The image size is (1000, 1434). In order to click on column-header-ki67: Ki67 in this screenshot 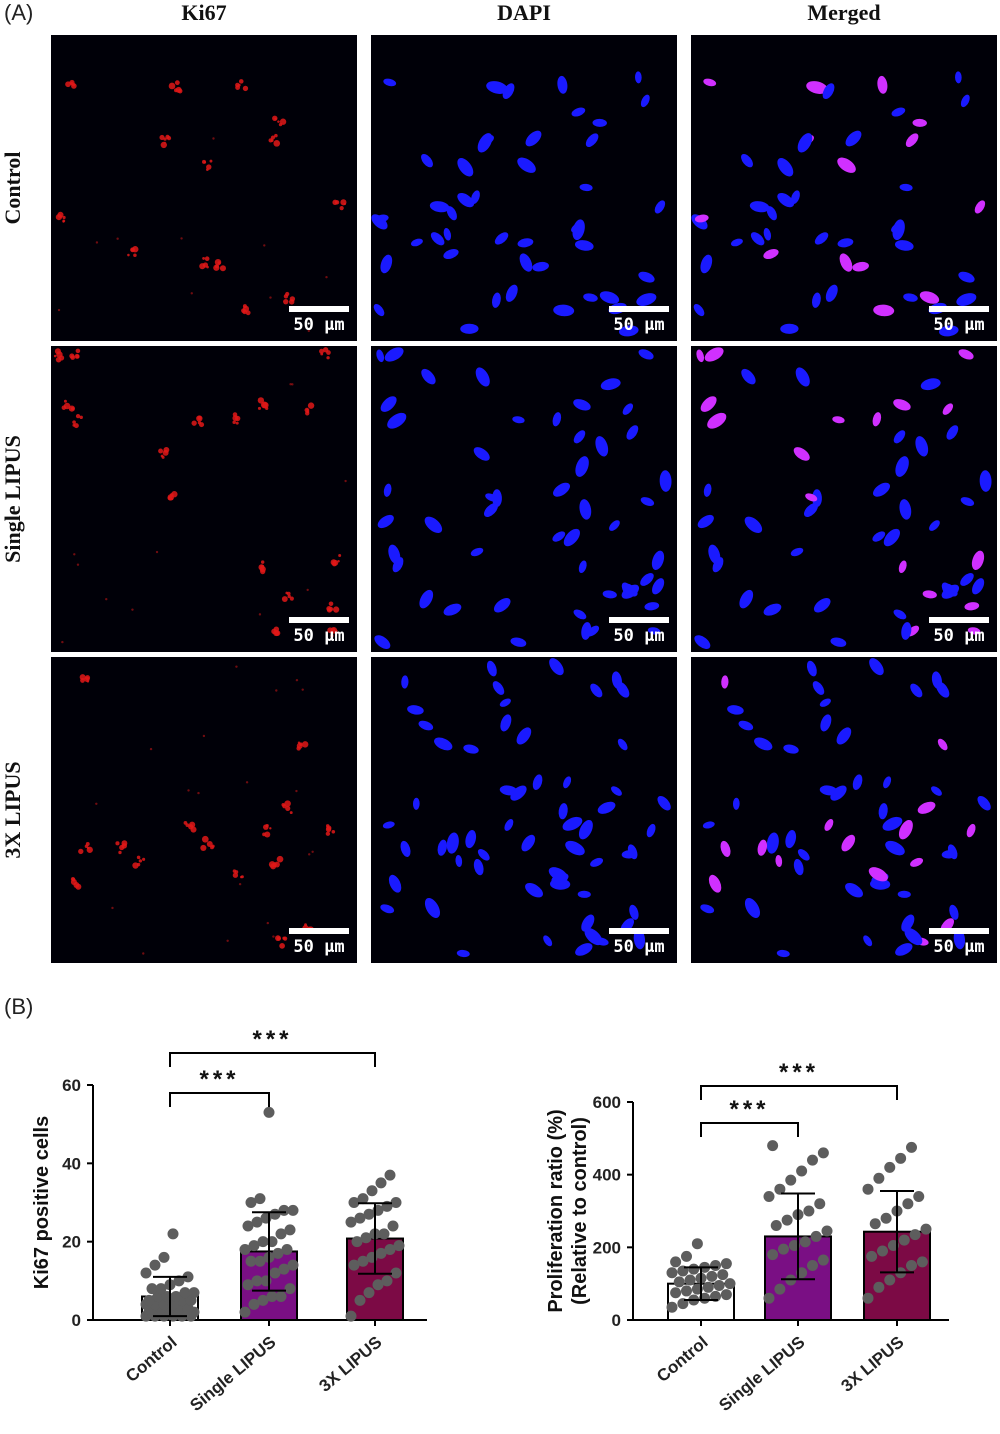, I will do `click(204, 12)`.